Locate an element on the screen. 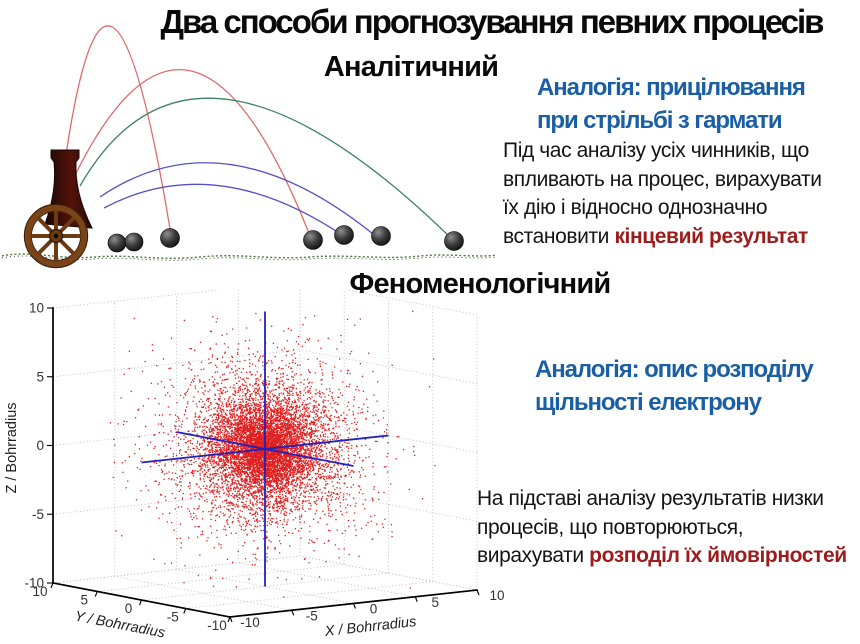 This screenshot has height=644, width=860. origin-axes is located at coordinates (265, 449).